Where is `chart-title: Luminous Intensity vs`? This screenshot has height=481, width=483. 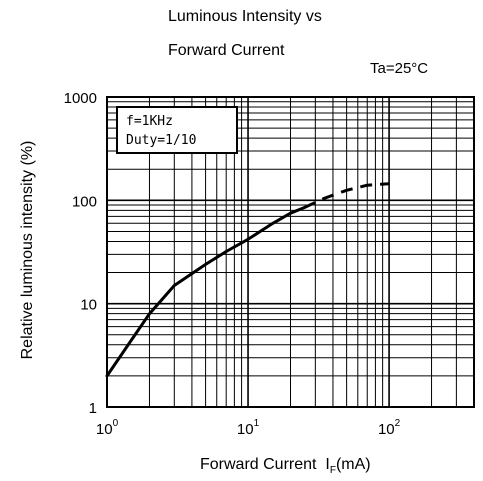 chart-title: Luminous Intensity vs is located at coordinates (245, 16).